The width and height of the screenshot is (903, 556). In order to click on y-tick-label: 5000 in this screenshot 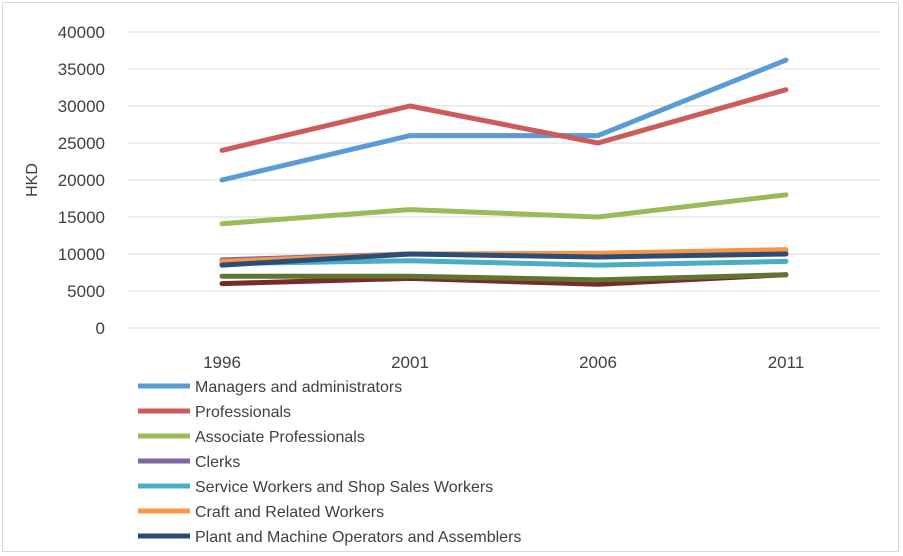, I will do `click(86, 291)`.